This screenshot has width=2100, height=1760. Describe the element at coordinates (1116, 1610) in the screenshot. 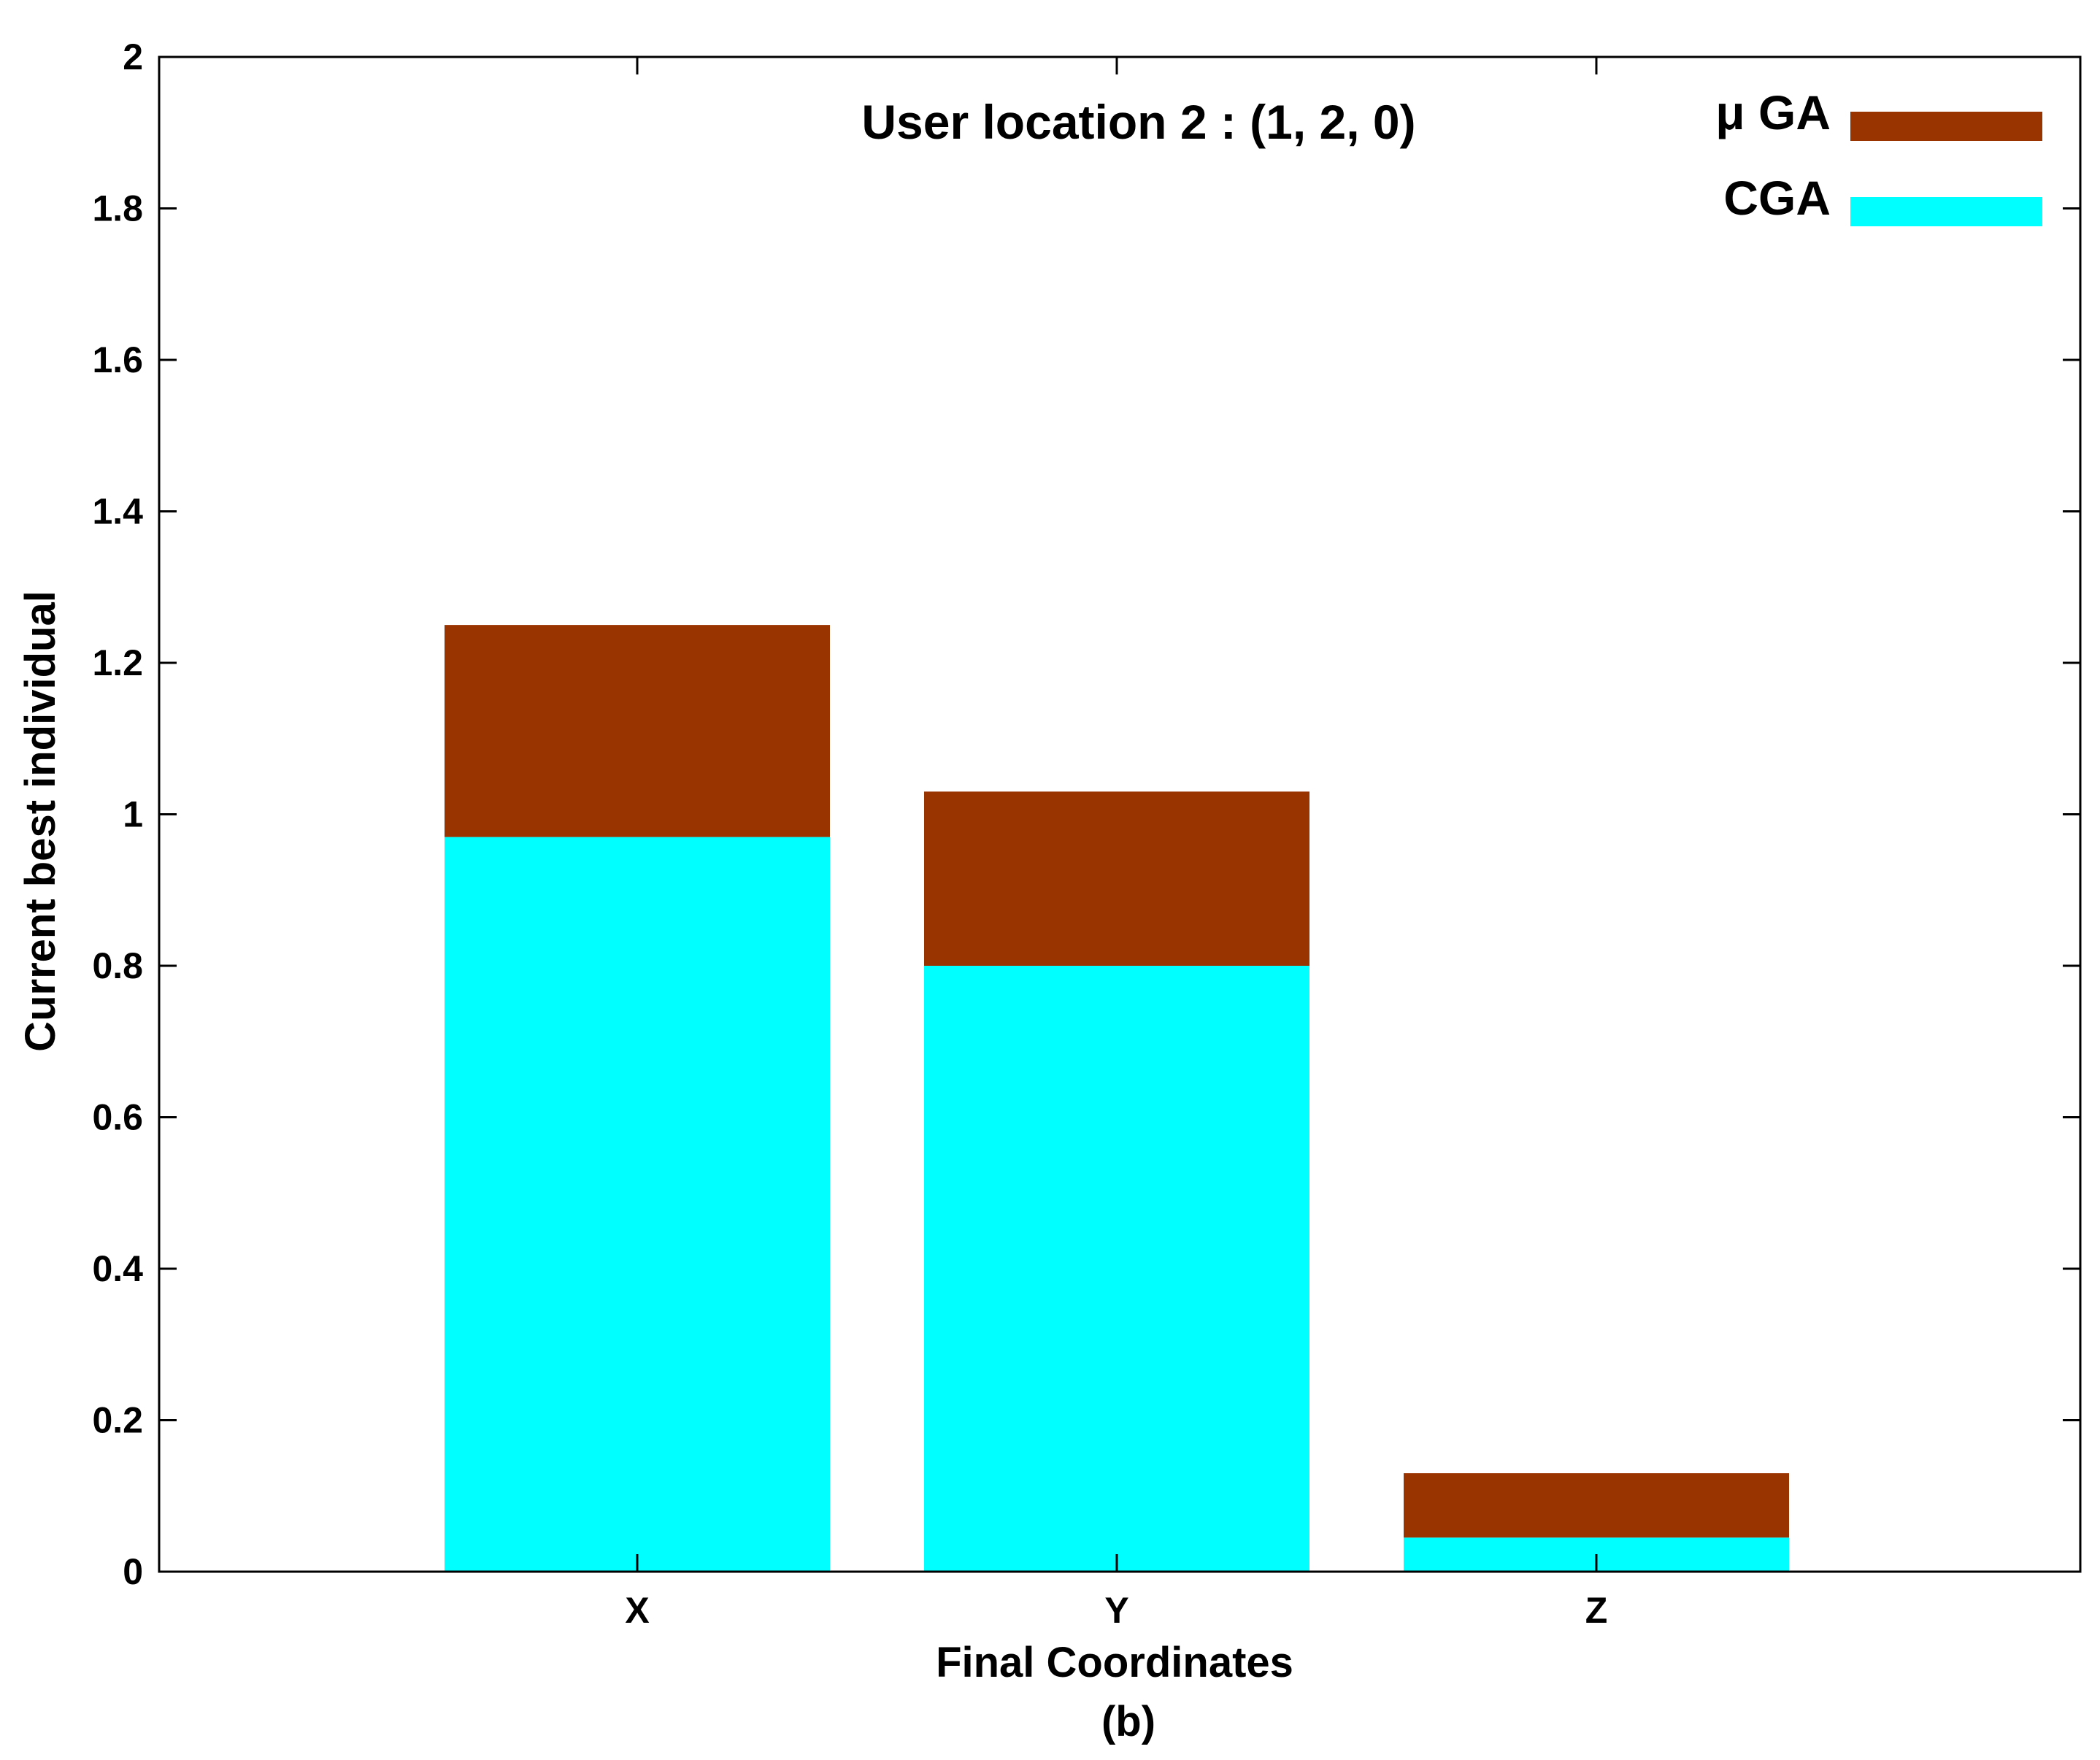

I see `x-tick-label-y: Y` at that location.